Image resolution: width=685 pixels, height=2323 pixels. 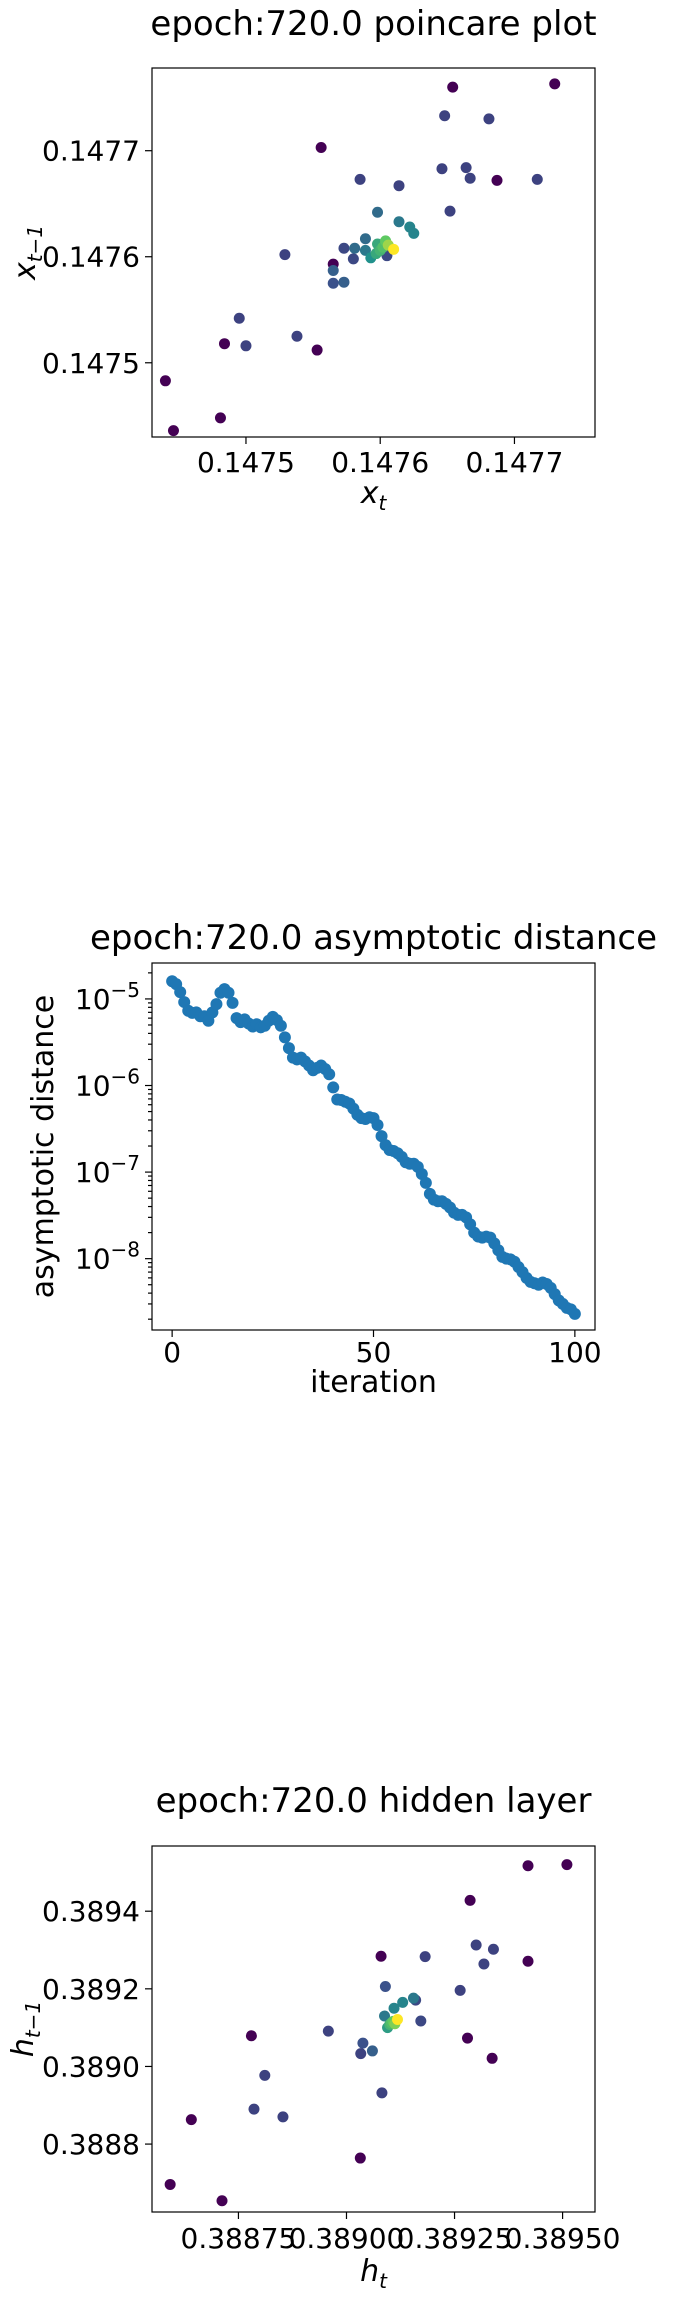 I want to click on x-tick-label: 0.1475, so click(x=246, y=462).